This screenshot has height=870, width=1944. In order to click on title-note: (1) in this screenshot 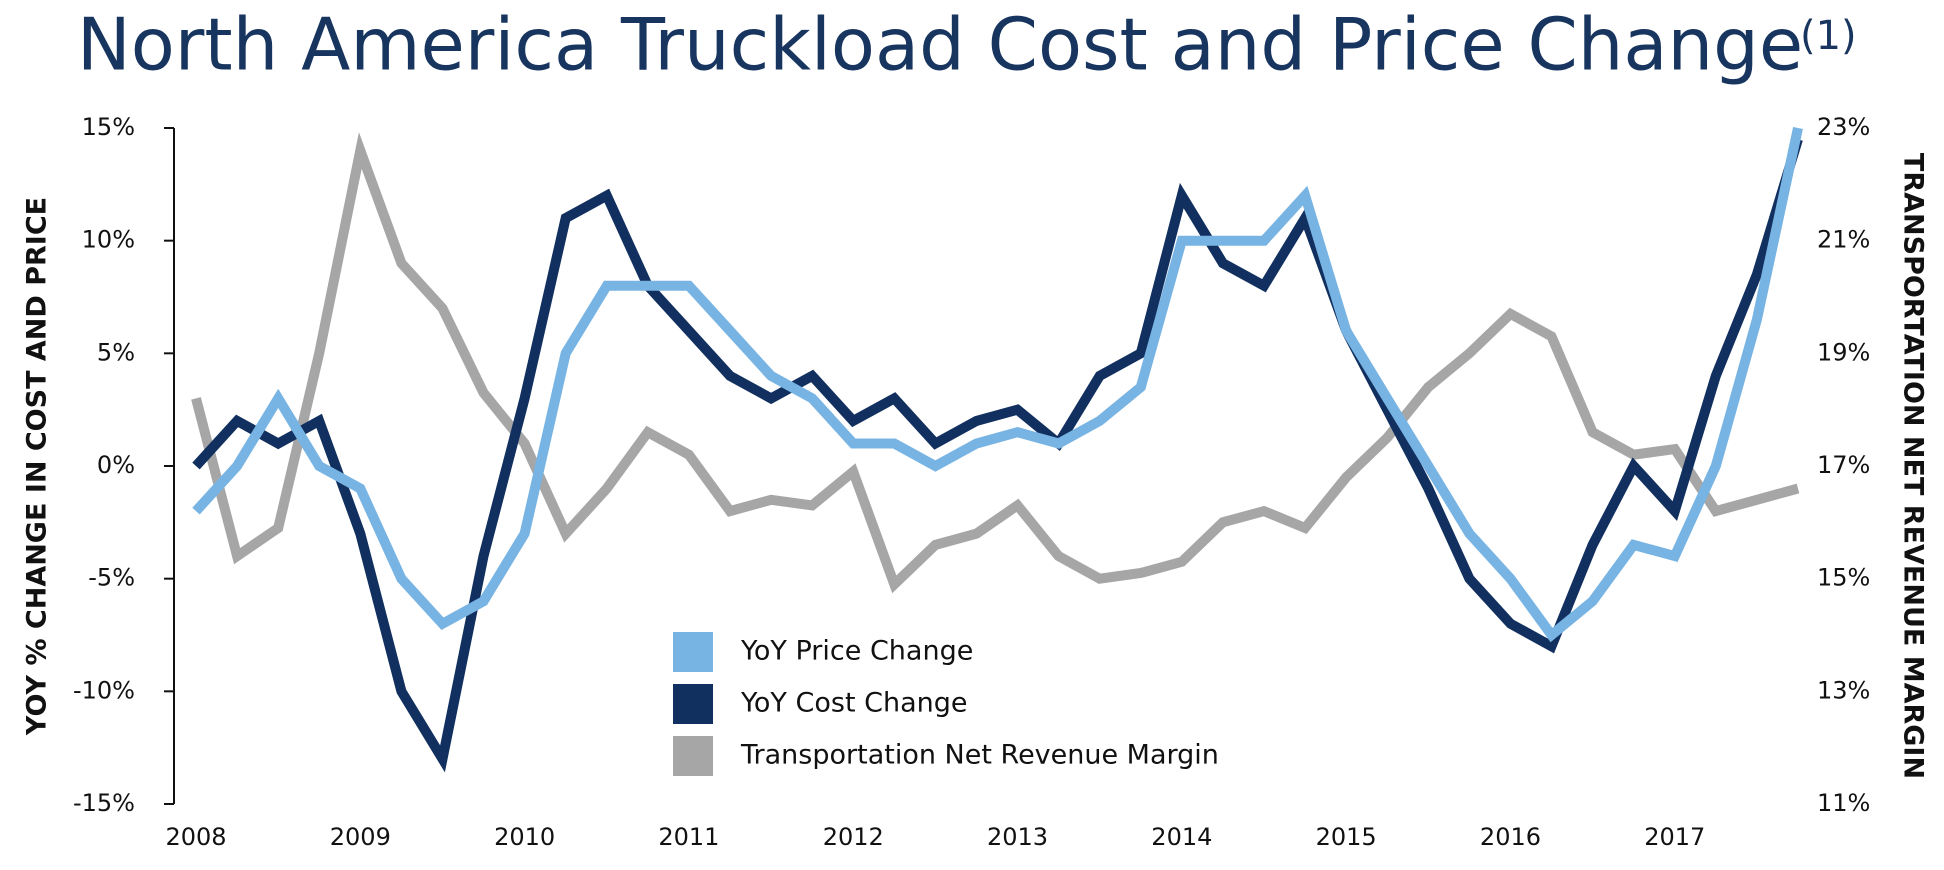, I will do `click(1828, 36)`.